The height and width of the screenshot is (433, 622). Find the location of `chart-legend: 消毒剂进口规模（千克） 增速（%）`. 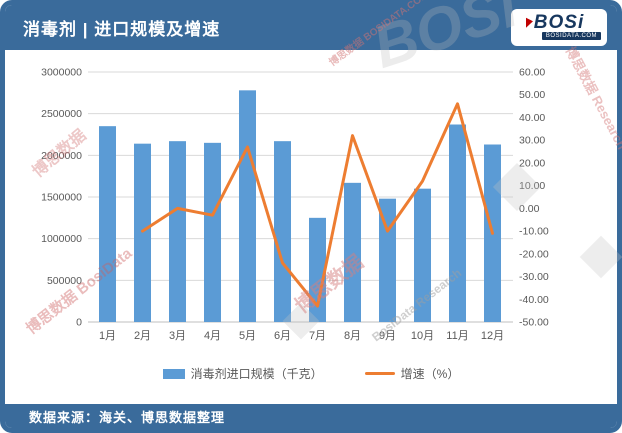

chart-legend: 消毒剂进口规模（千克） 增速（%） is located at coordinates (311, 373).